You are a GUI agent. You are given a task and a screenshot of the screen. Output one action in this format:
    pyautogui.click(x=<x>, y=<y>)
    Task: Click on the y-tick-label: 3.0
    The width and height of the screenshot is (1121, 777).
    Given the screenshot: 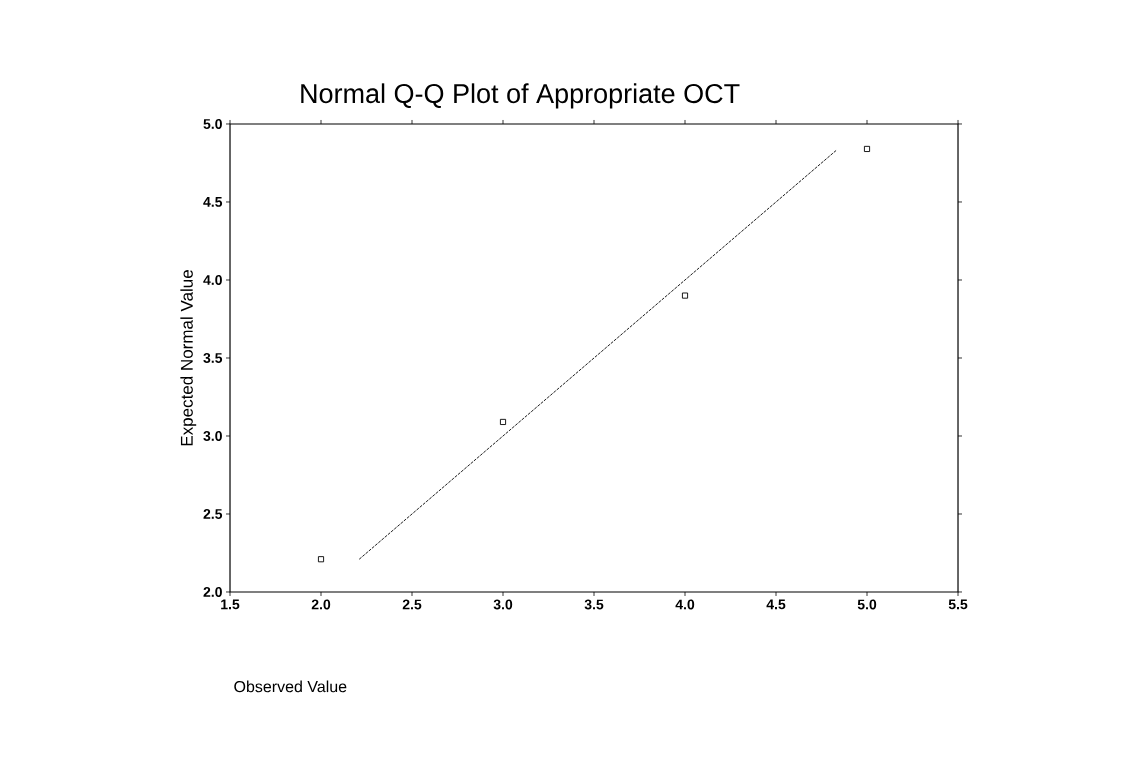 What is the action you would take?
    pyautogui.click(x=212, y=436)
    